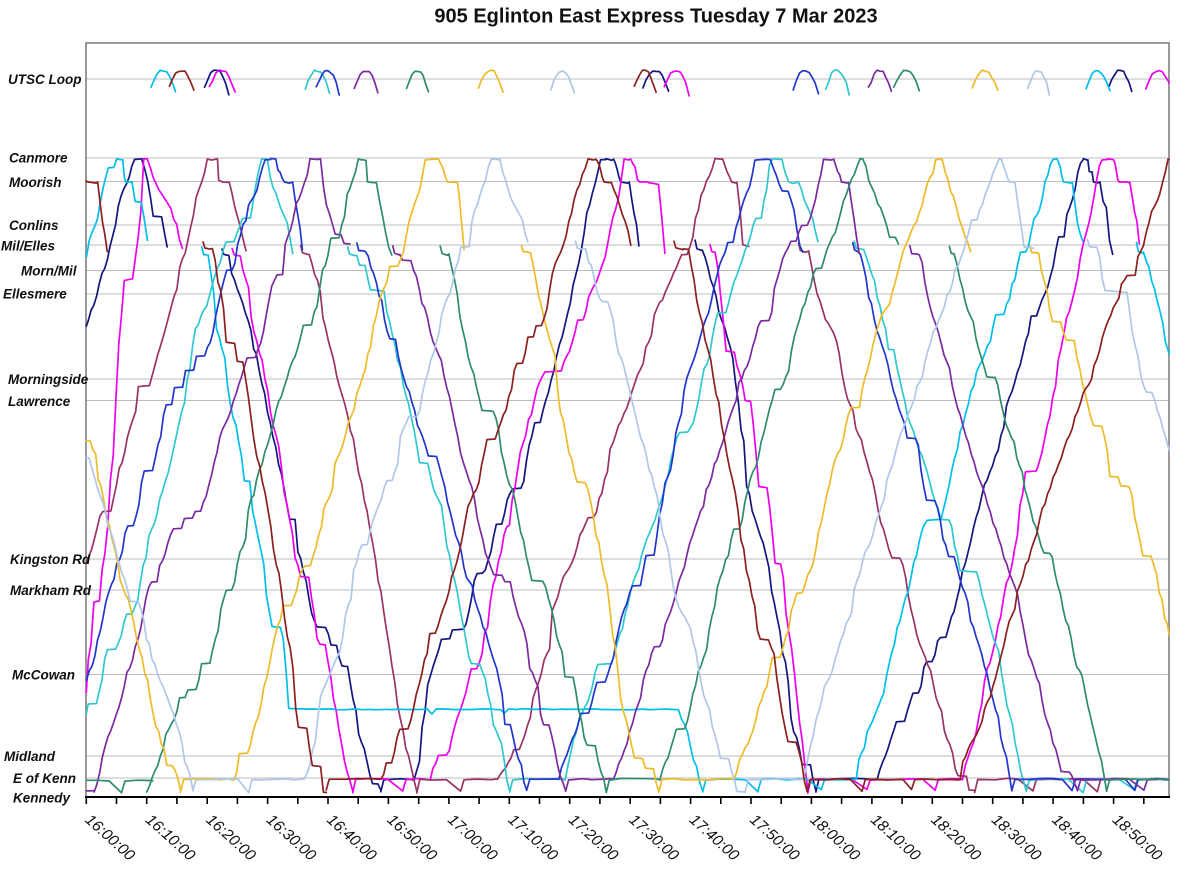  What do you see at coordinates (28, 246) in the screenshot?
I see `svg-text: Mil/Elles` at bounding box center [28, 246].